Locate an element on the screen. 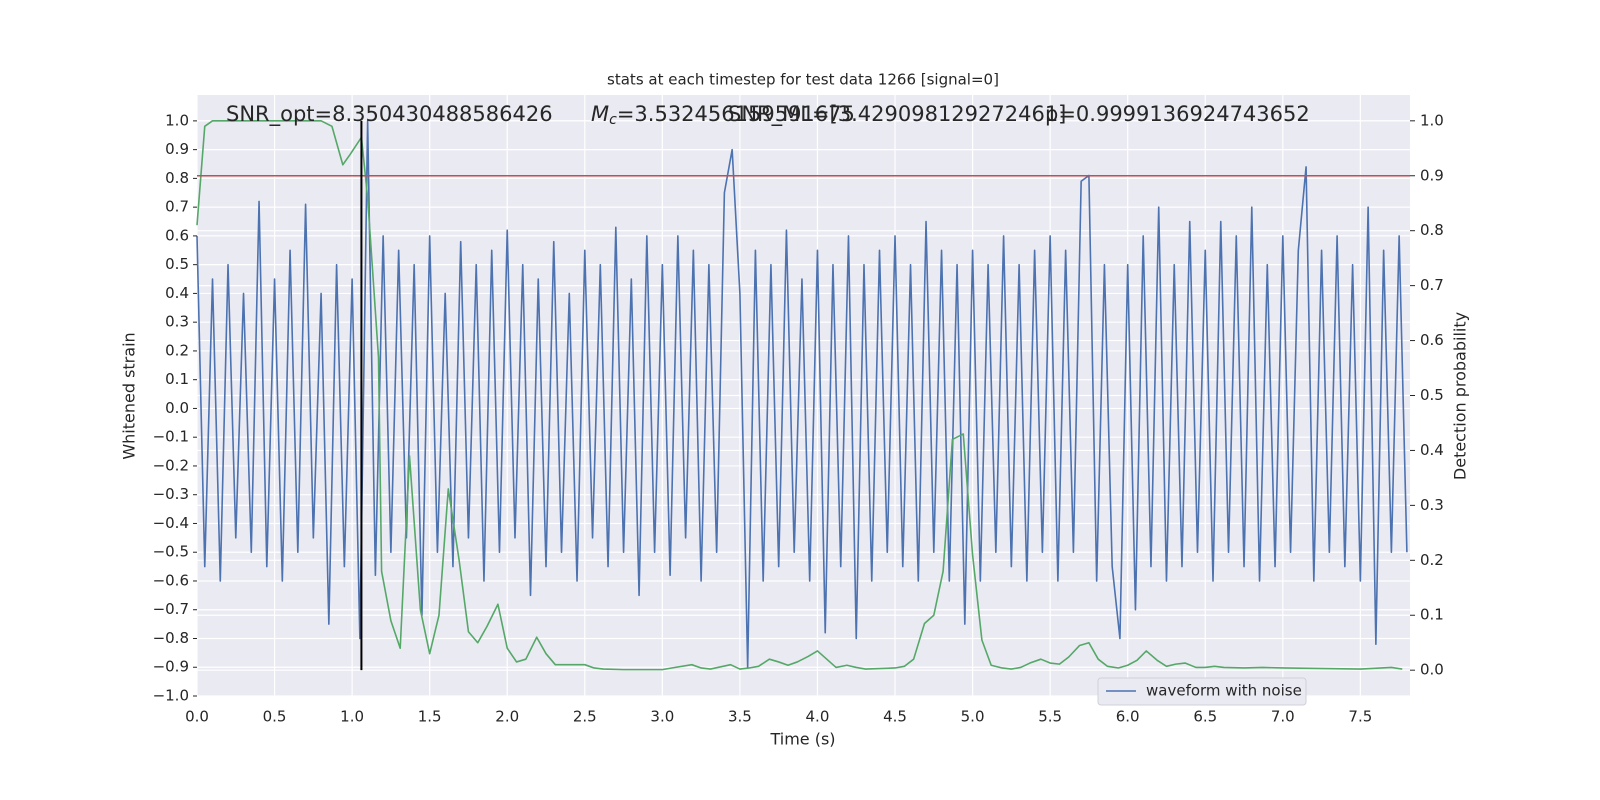 The height and width of the screenshot is (800, 1600). x-tick-label: 6.0 is located at coordinates (1128, 717).